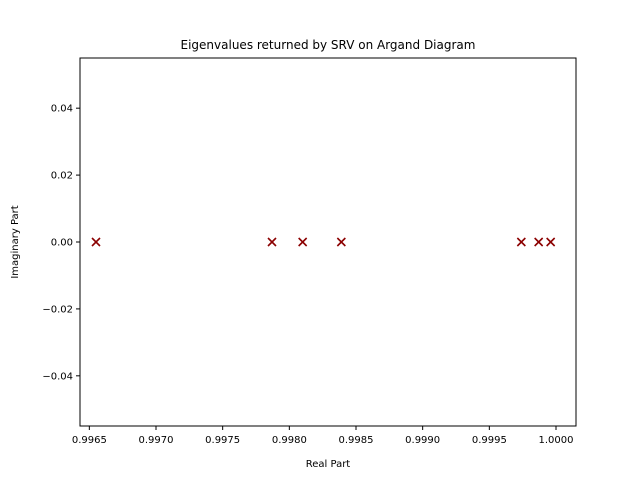 The height and width of the screenshot is (480, 640). I want to click on y-axis: −0.04 −0.02 0.00 0.02 0.04, so click(61, 243).